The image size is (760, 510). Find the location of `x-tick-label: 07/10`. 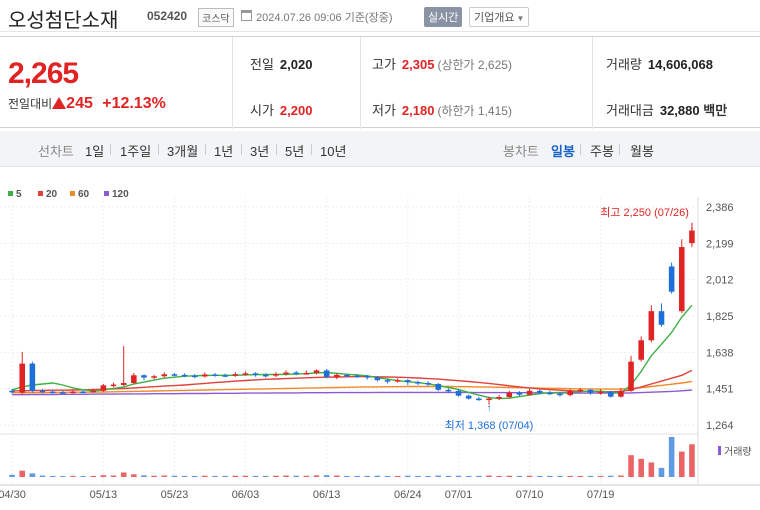

x-tick-label: 07/10 is located at coordinates (530, 495).